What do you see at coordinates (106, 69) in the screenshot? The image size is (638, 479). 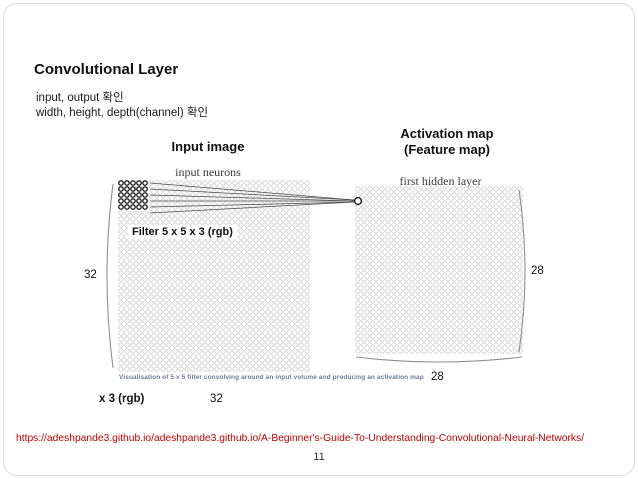 I see `slide-title: Convolutional Layer` at bounding box center [106, 69].